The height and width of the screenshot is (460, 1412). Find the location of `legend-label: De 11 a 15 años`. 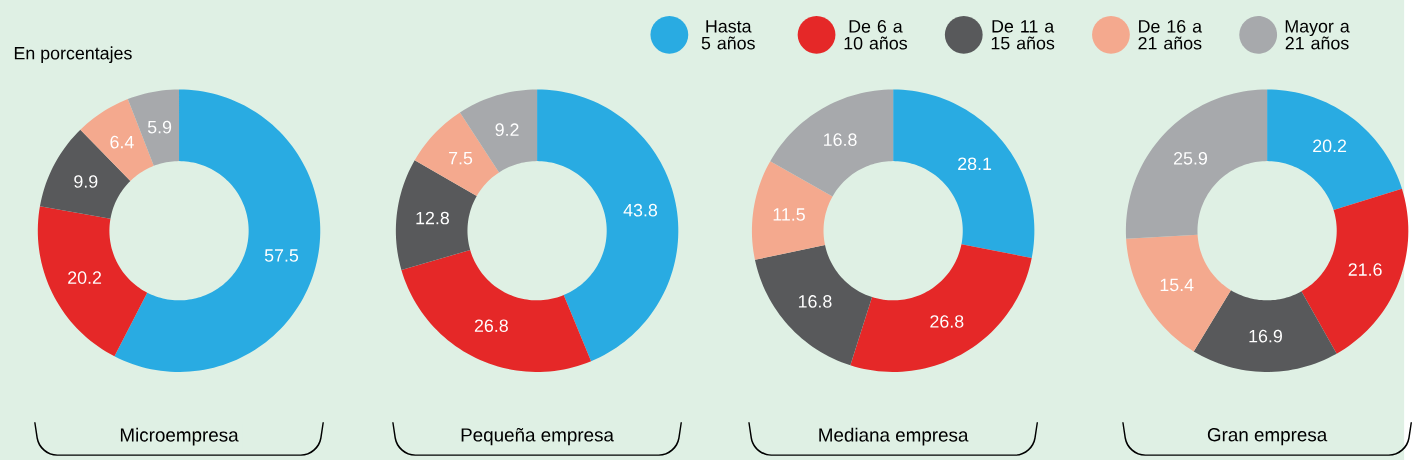

legend-label: De 11 a 15 años is located at coordinates (1023, 34).